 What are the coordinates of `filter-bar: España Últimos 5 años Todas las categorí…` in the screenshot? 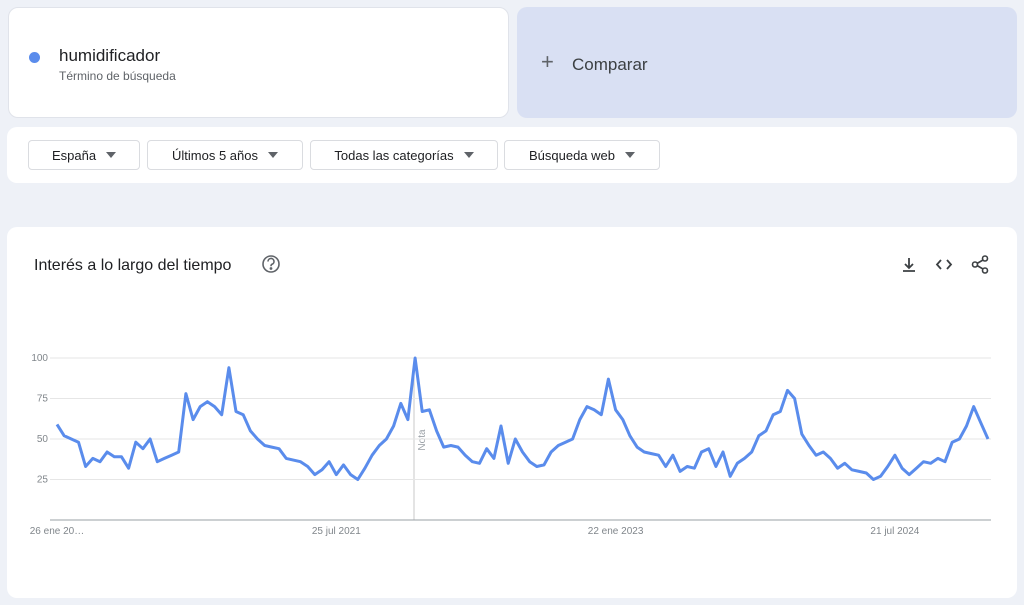 It's located at (512, 155).